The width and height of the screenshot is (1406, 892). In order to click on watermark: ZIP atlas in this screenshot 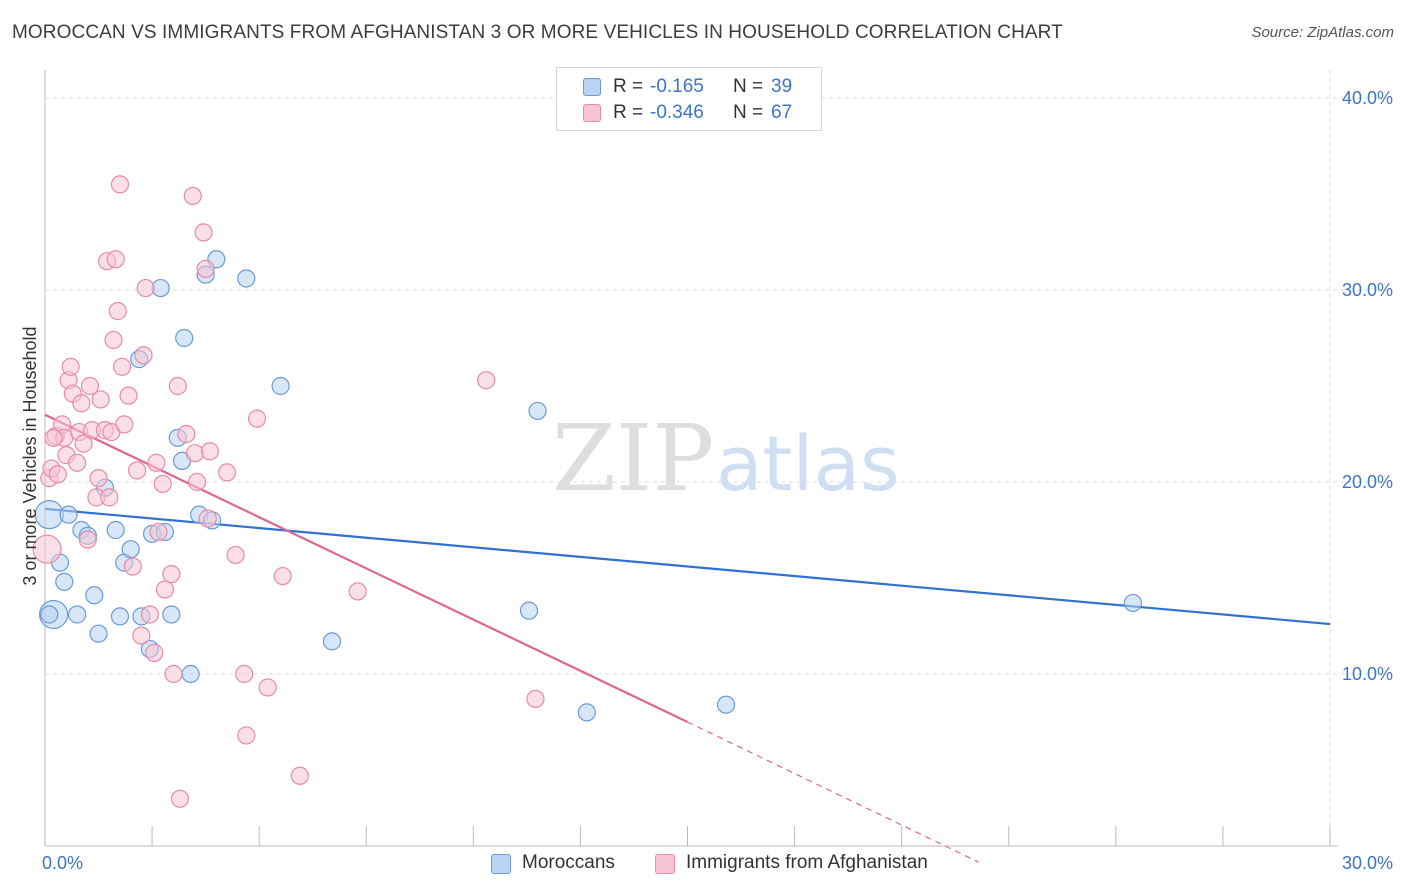, I will do `click(726, 458)`.